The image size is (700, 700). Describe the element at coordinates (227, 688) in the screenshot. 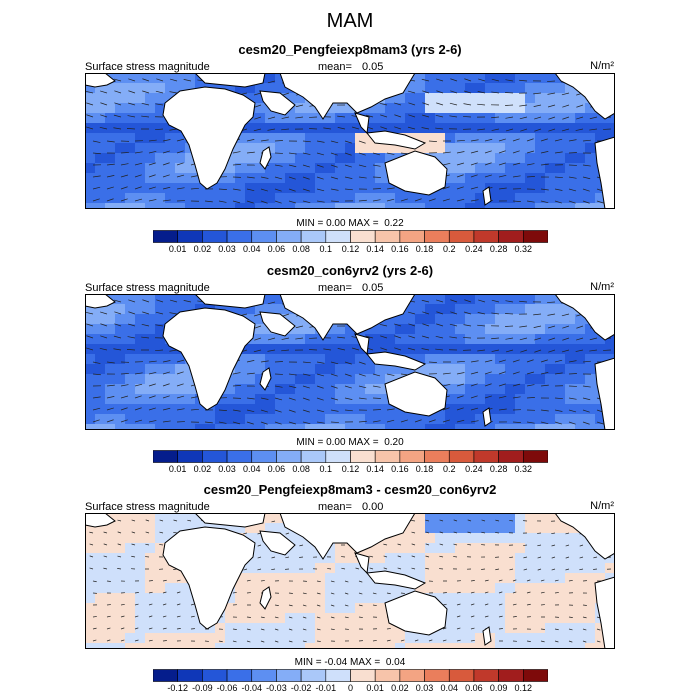

I see `colorbar-tick-label: -0.06` at that location.